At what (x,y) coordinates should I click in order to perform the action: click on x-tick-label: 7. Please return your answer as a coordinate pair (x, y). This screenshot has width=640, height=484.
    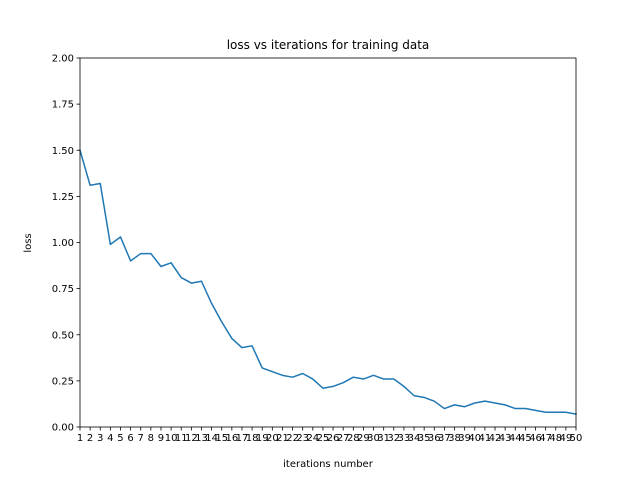
    Looking at the image, I should click on (141, 438).